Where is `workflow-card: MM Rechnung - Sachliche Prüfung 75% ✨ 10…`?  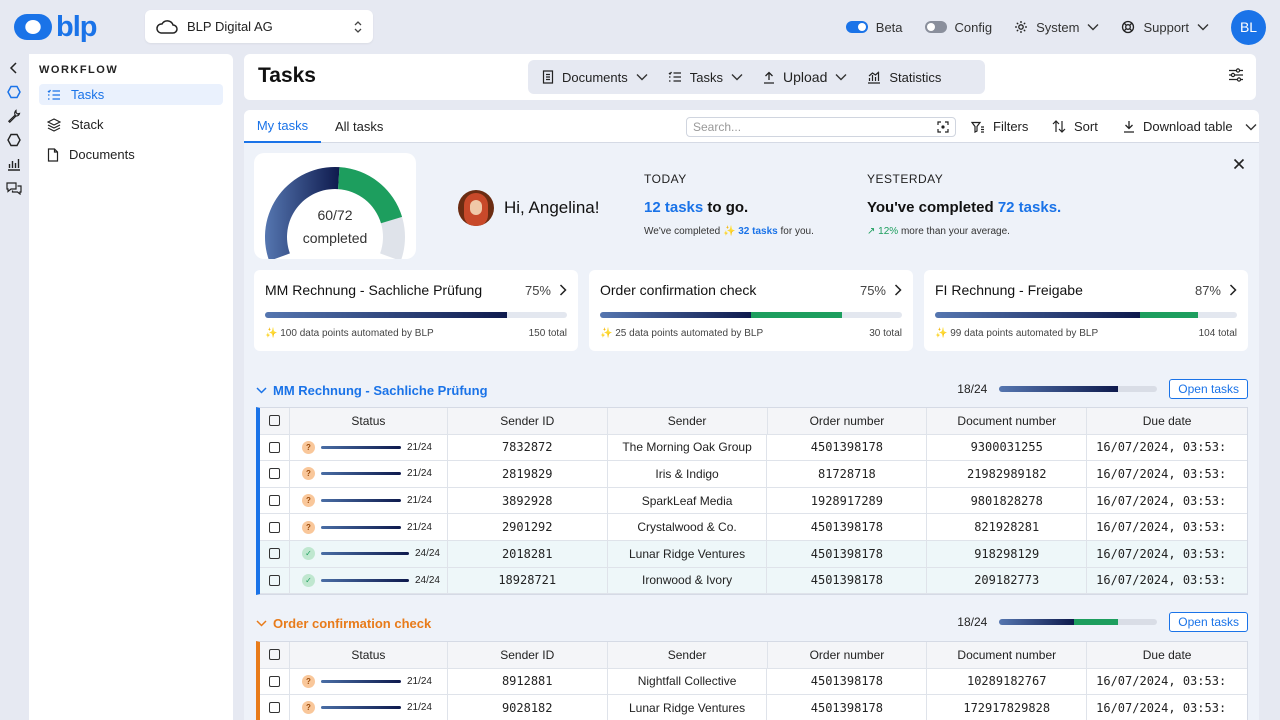
workflow-card: MM Rechnung - Sachliche Prüfung 75% ✨ 10… is located at coordinates (416, 310).